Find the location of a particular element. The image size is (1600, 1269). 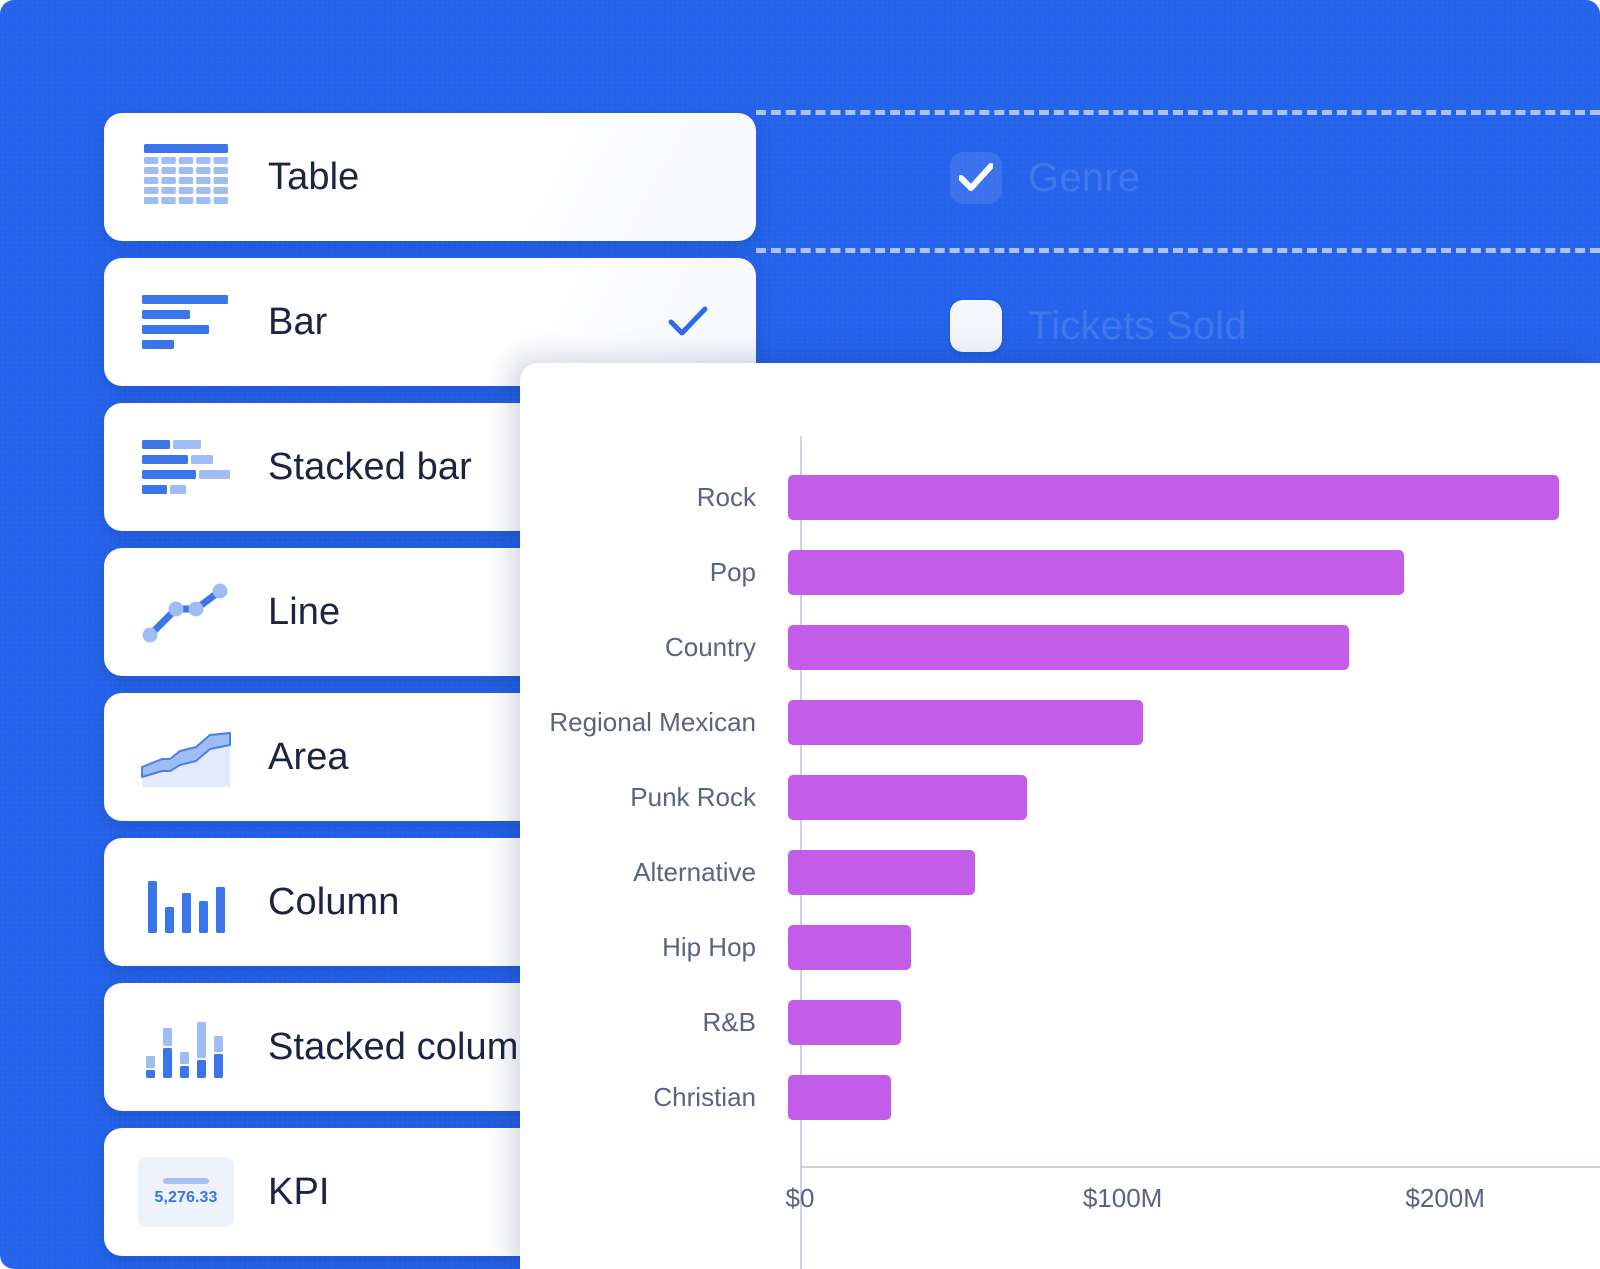

x-axis-ticks: $0 $100M $200M is located at coordinates (1060, 1203).